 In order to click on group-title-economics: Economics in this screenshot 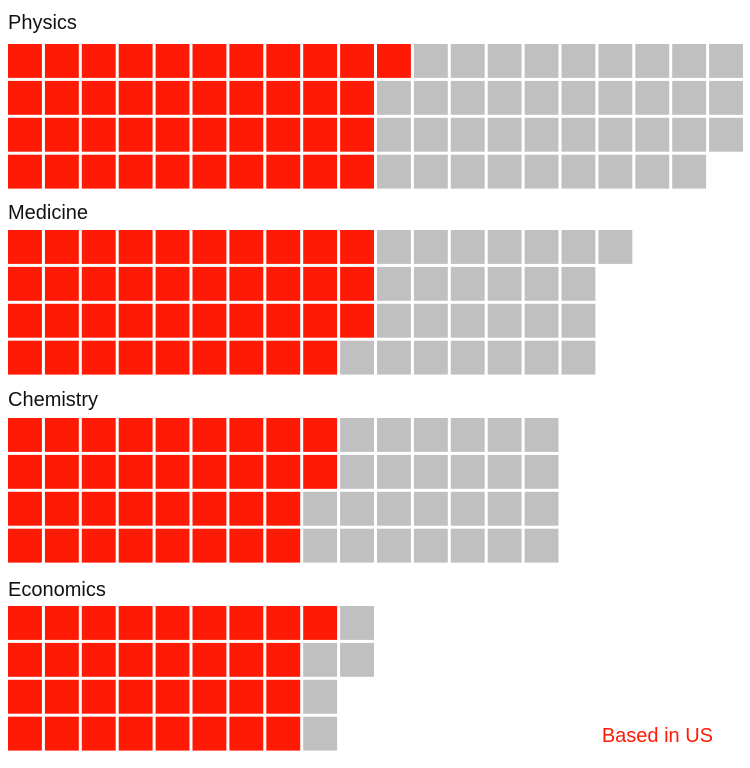, I will do `click(57, 590)`.